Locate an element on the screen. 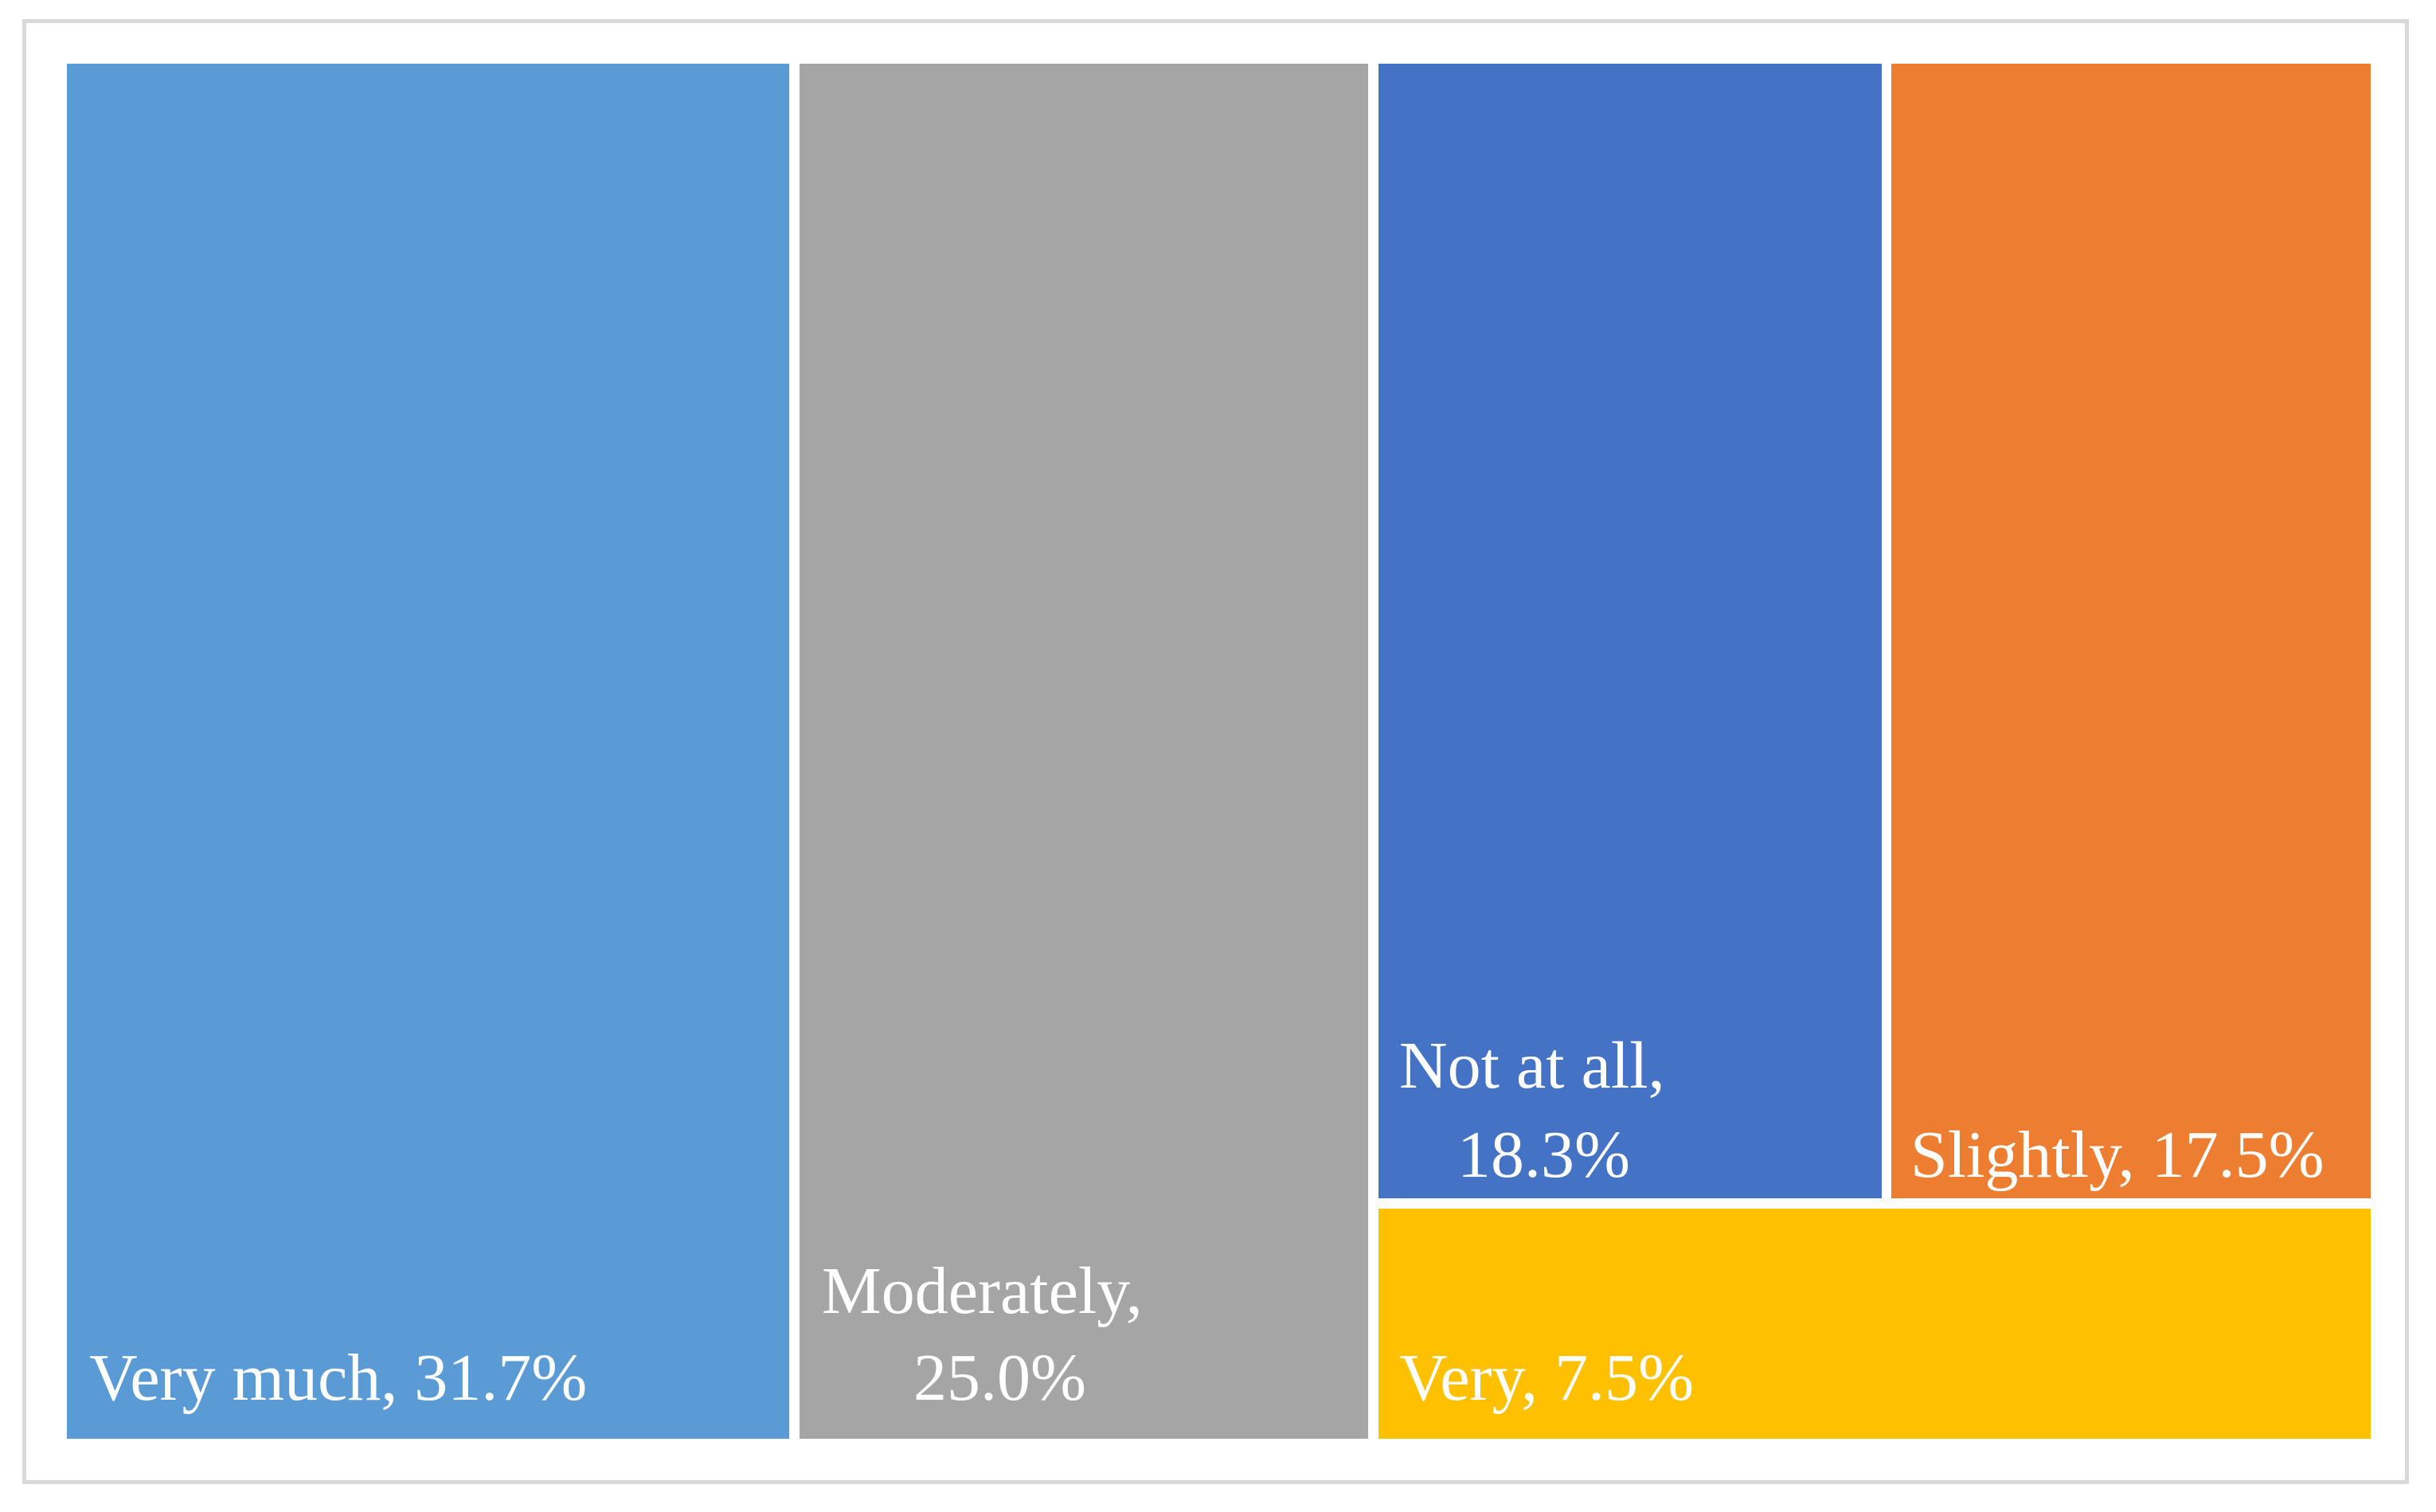 The height and width of the screenshot is (1512, 2436). tile-slightly: Slightly, 17.5% is located at coordinates (2131, 631).